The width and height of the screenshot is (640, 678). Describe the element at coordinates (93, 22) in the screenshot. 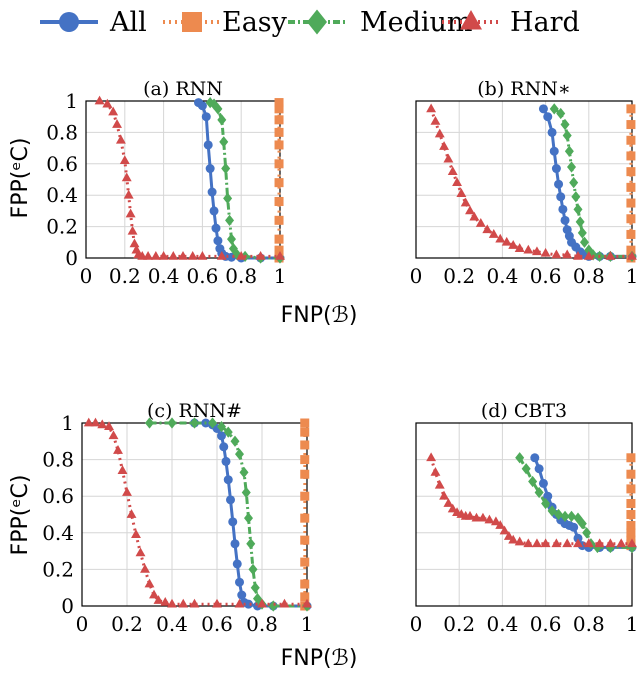

I see `legend-item-all: All` at that location.